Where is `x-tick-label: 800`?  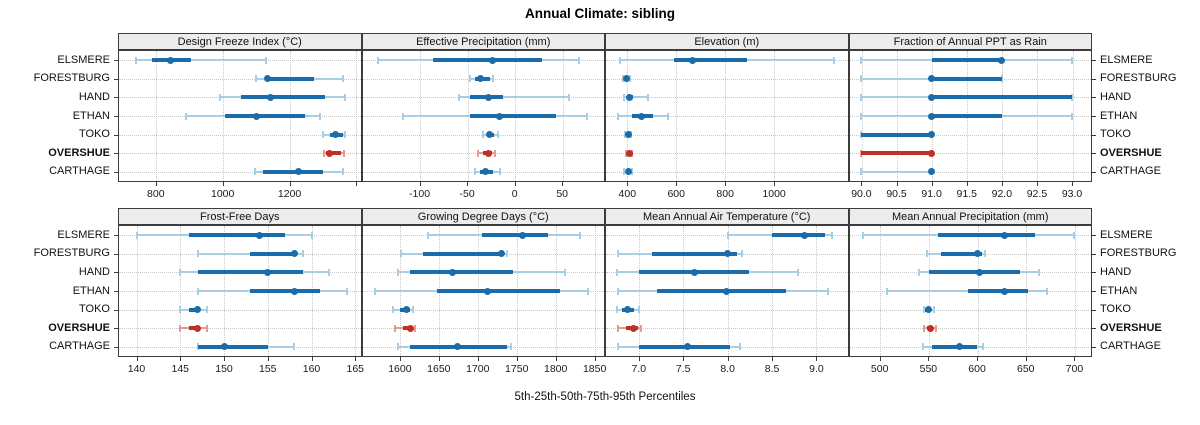 x-tick-label: 800 is located at coordinates (725, 194).